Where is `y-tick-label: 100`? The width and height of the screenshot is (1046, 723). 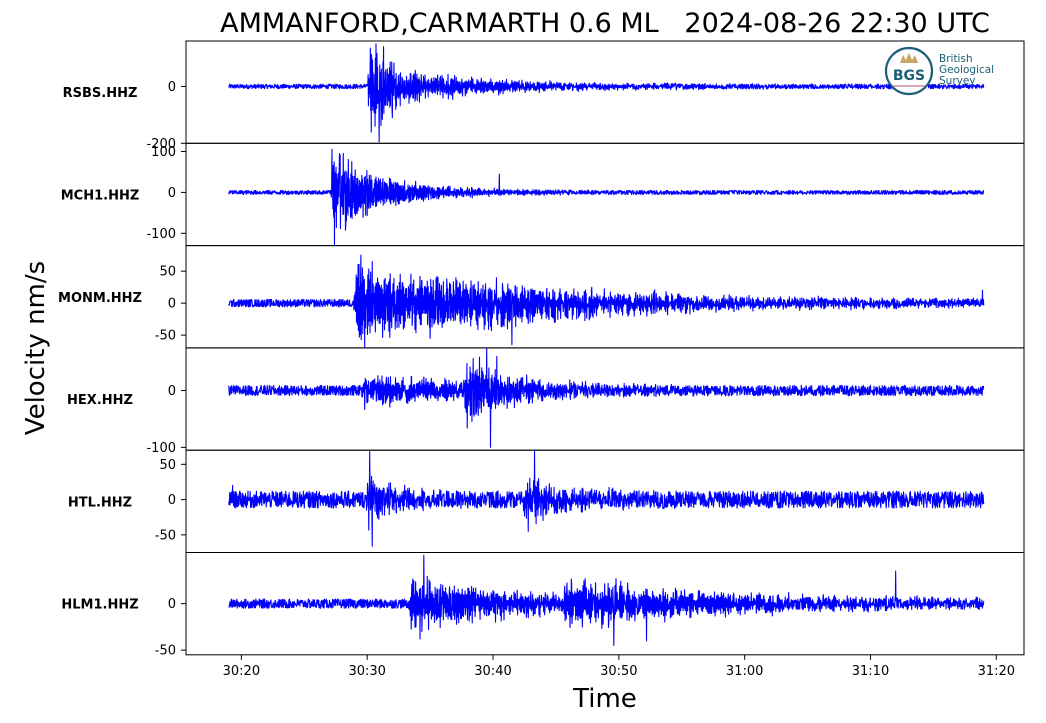 y-tick-label: 100 is located at coordinates (163, 152).